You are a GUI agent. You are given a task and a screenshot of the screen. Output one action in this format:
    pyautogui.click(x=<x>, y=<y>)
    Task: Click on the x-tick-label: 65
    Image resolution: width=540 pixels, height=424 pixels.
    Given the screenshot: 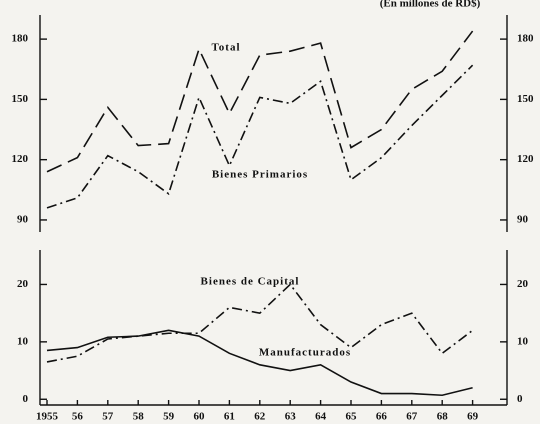 What is the action you would take?
    pyautogui.click(x=352, y=417)
    